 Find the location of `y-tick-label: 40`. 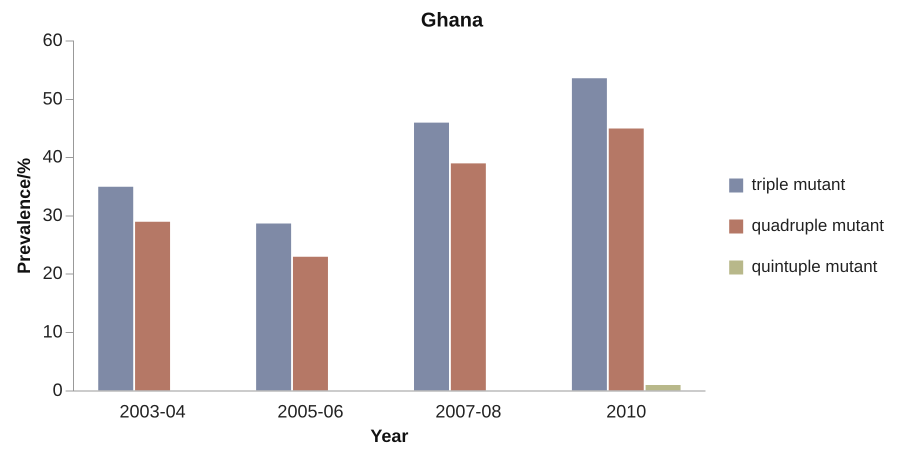

y-tick-label: 40 is located at coordinates (52, 156).